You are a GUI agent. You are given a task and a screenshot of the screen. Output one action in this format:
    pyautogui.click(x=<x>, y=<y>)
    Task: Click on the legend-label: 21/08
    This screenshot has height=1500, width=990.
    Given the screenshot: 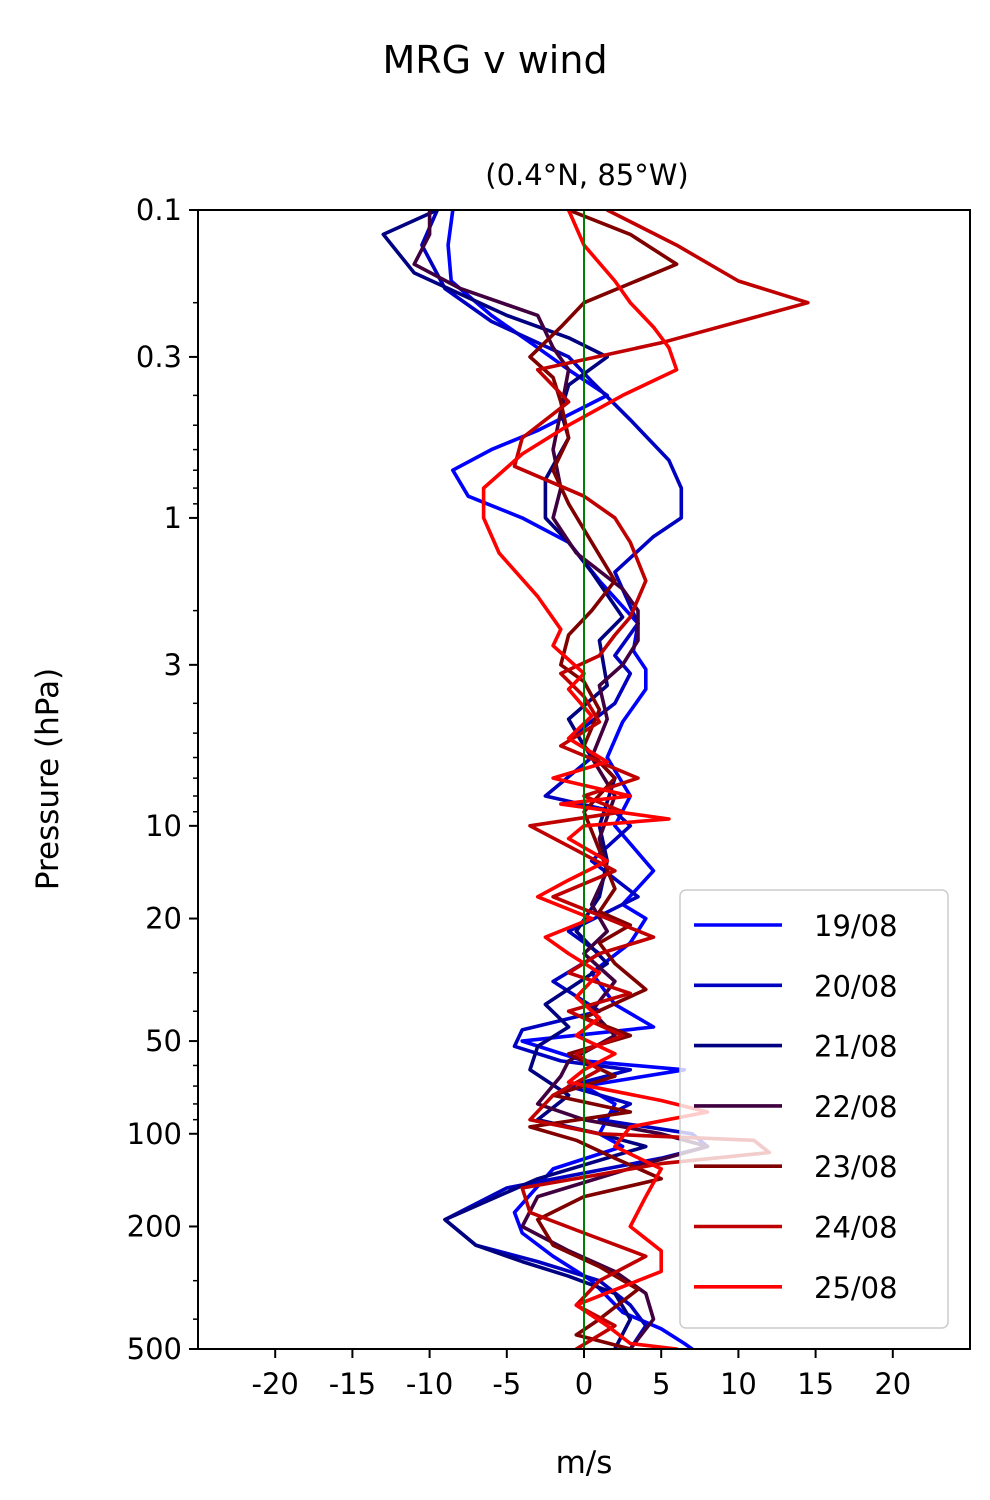 What is the action you would take?
    pyautogui.click(x=856, y=1047)
    